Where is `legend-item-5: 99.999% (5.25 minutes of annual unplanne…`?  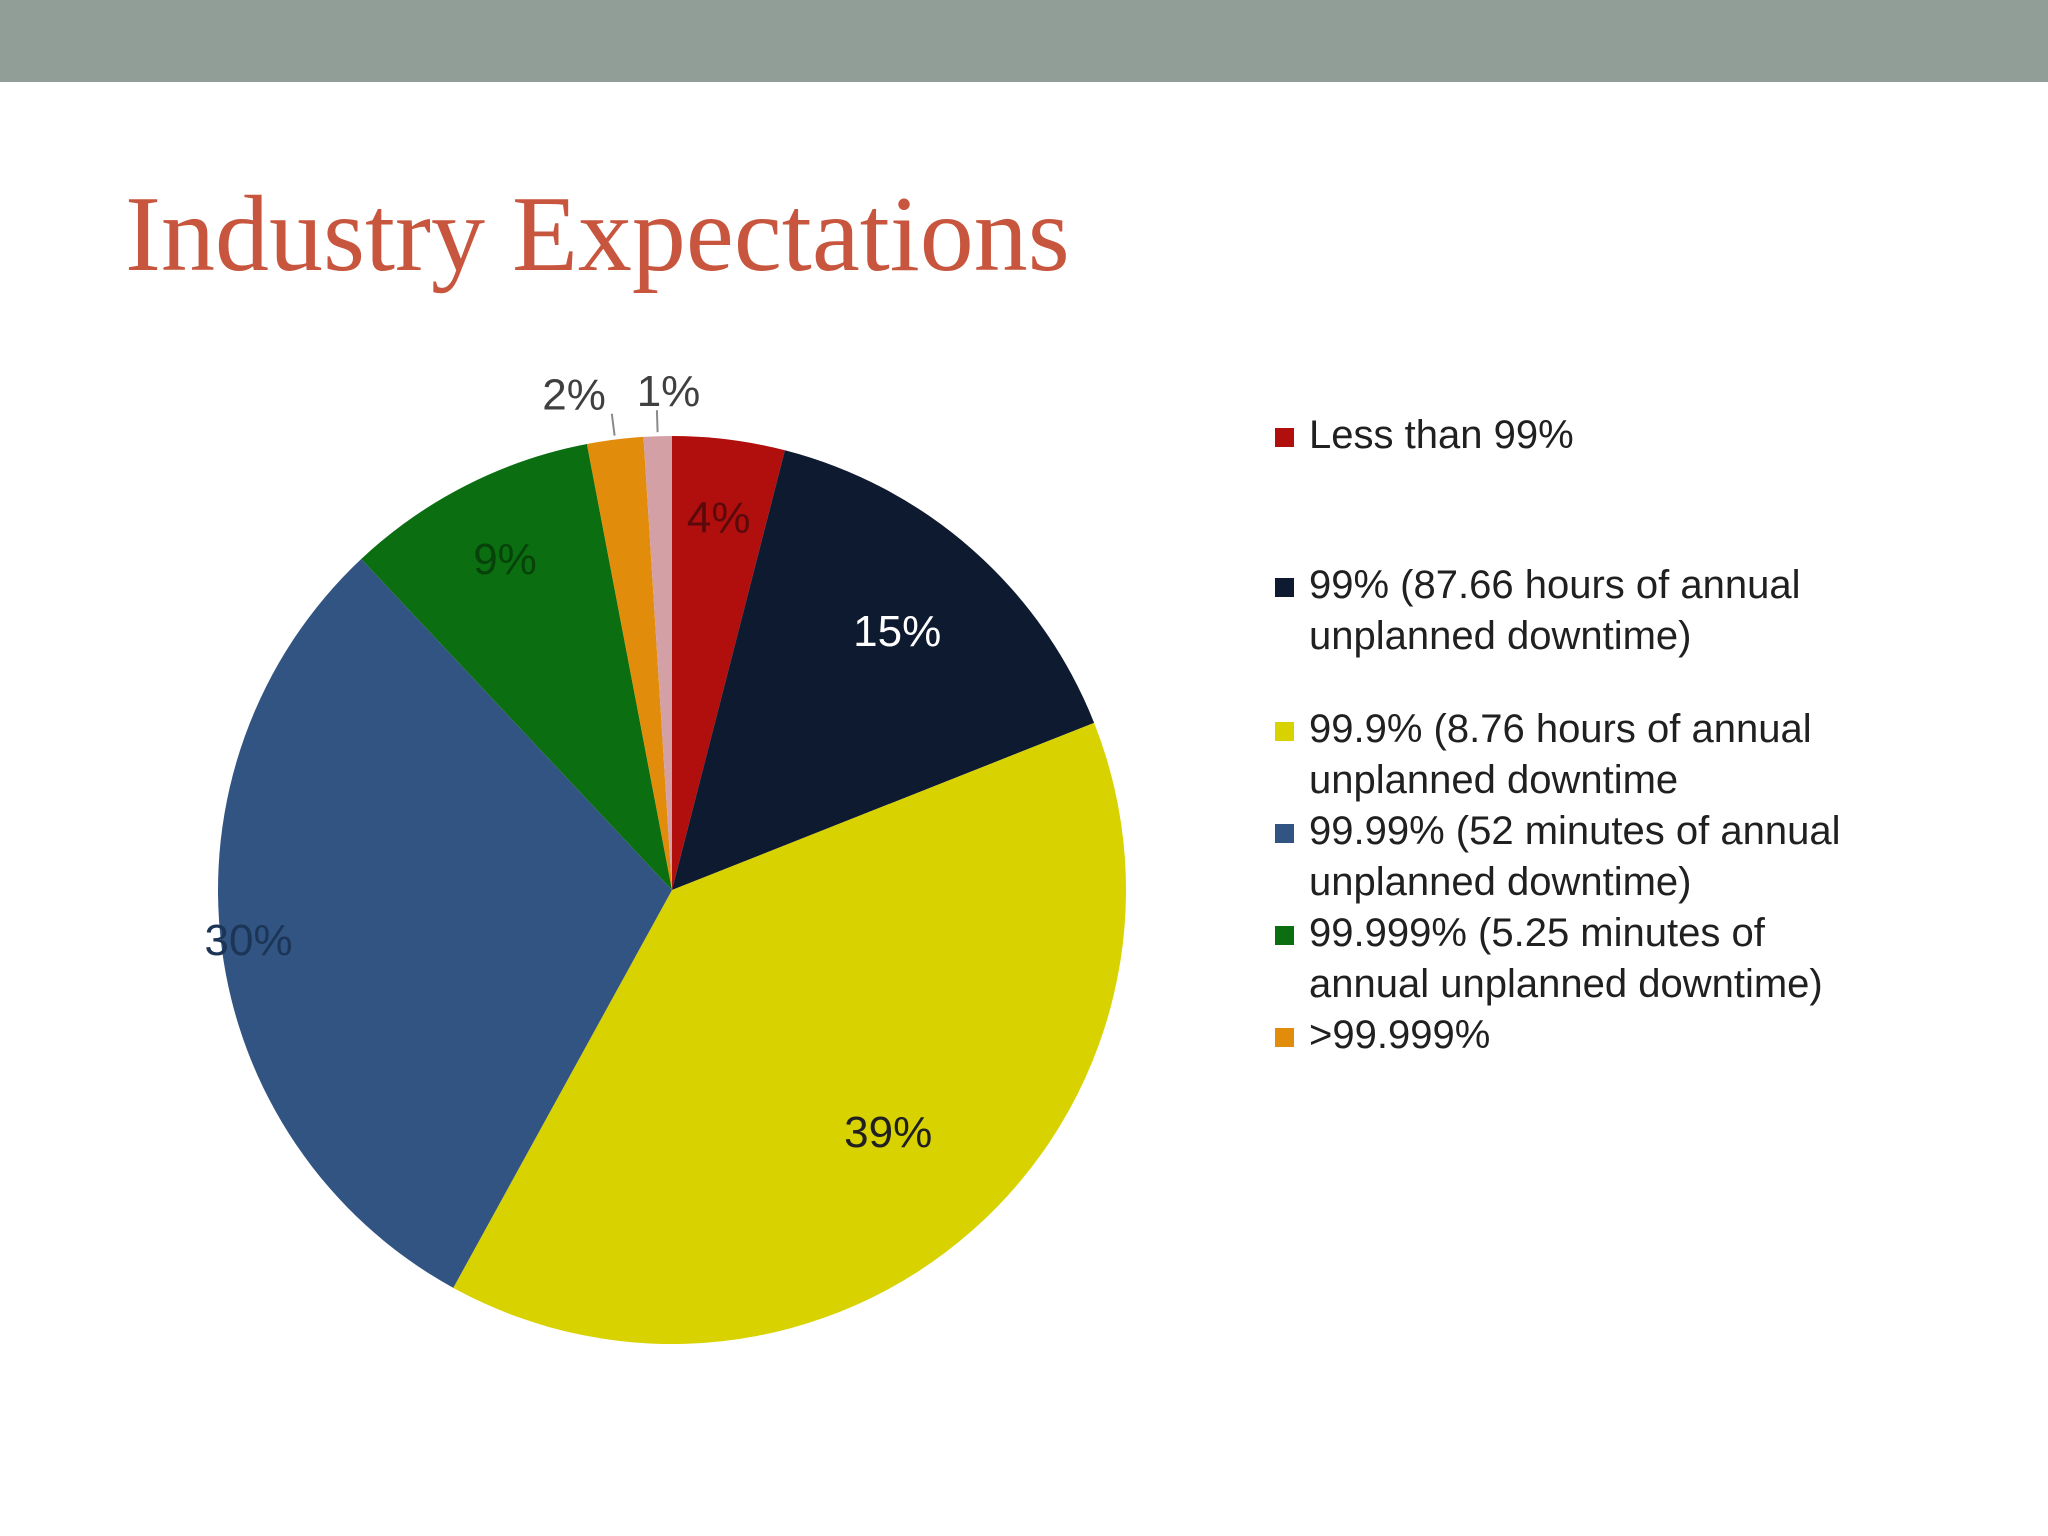 legend-item-5: 99.999% (5.25 minutes of annual unplanne… is located at coordinates (1585, 959).